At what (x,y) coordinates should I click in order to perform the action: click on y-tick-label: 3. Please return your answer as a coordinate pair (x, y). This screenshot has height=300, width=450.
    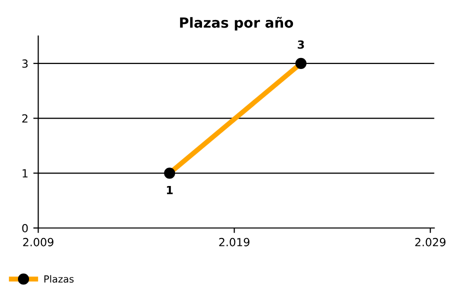
    Looking at the image, I should click on (25, 63).